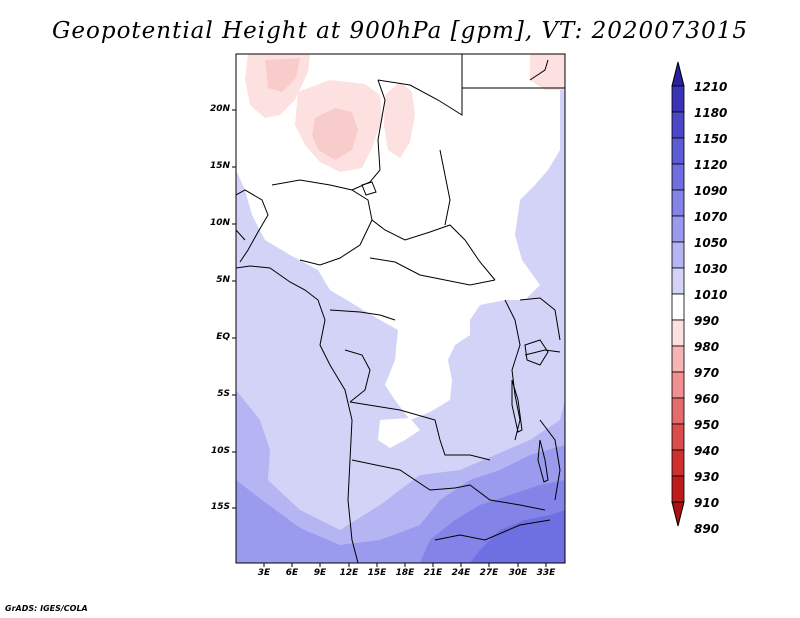 Image resolution: width=800 pixels, height=618 pixels. What do you see at coordinates (711, 113) in the screenshot?
I see `colorbar-label-1180: 1180` at bounding box center [711, 113].